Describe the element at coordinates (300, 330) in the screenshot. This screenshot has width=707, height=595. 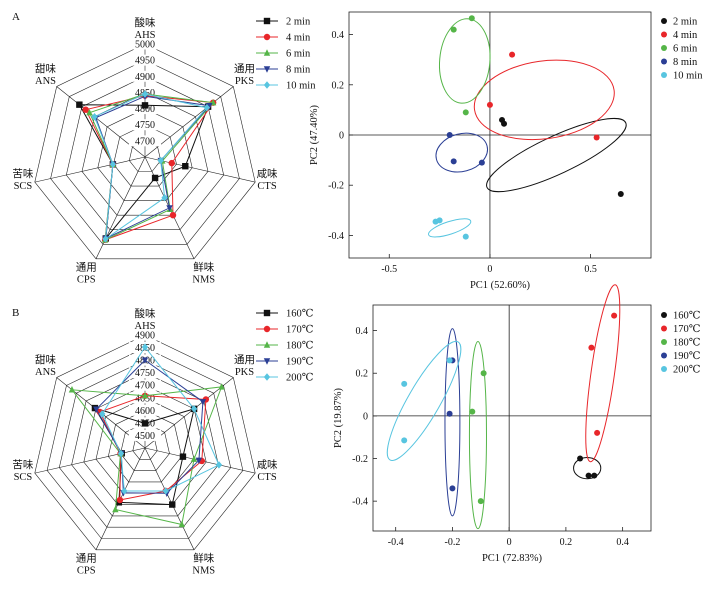
I see `legend-label: 170℃` at that location.